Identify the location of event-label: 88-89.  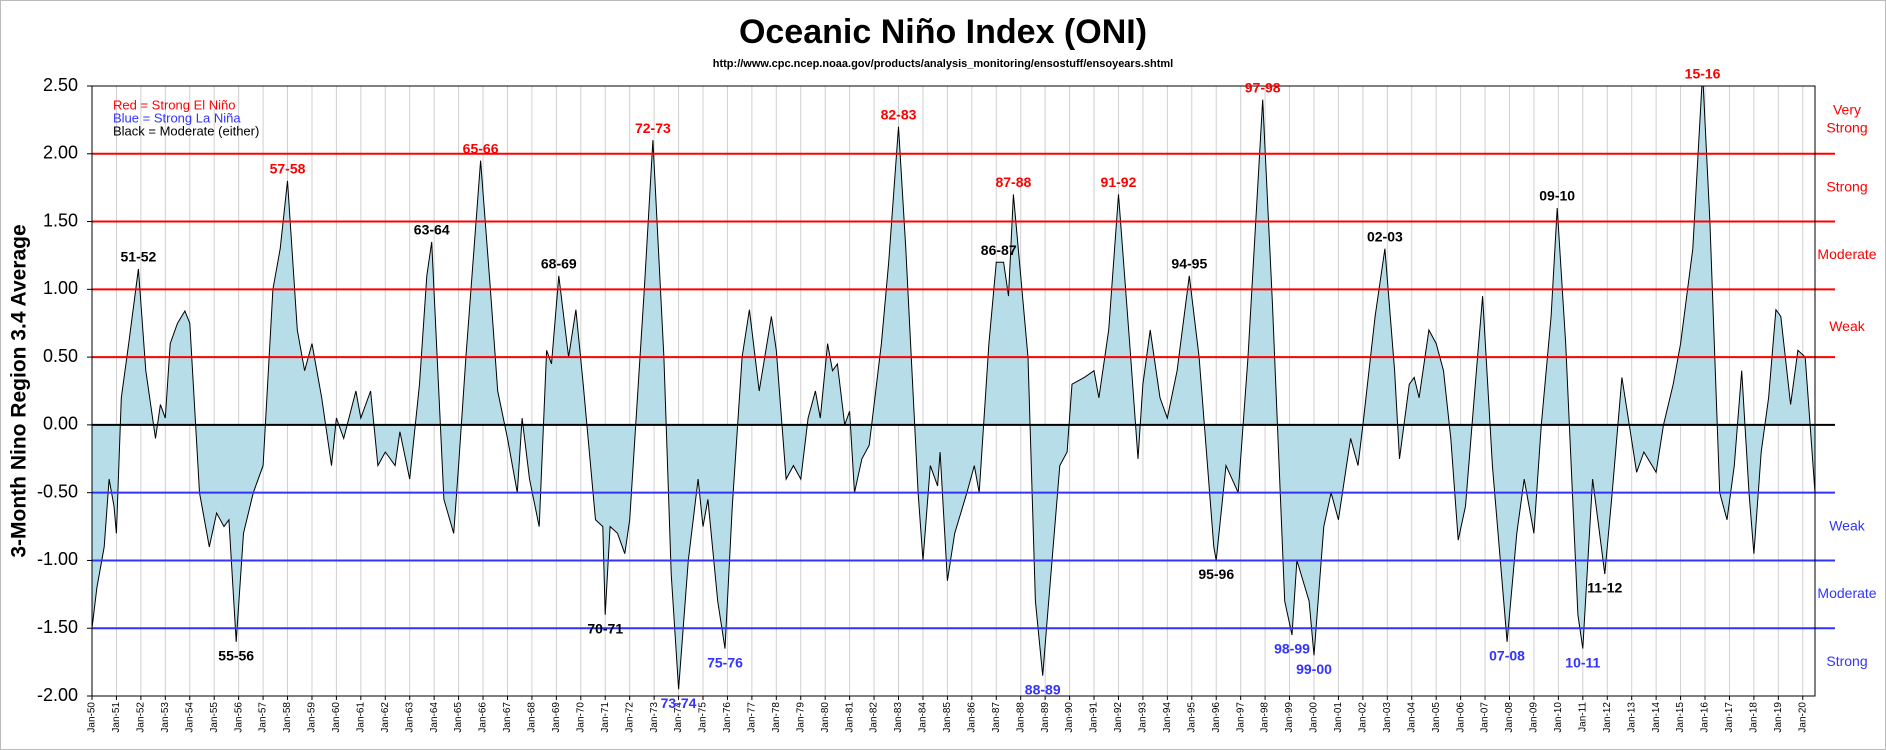
(1043, 689).